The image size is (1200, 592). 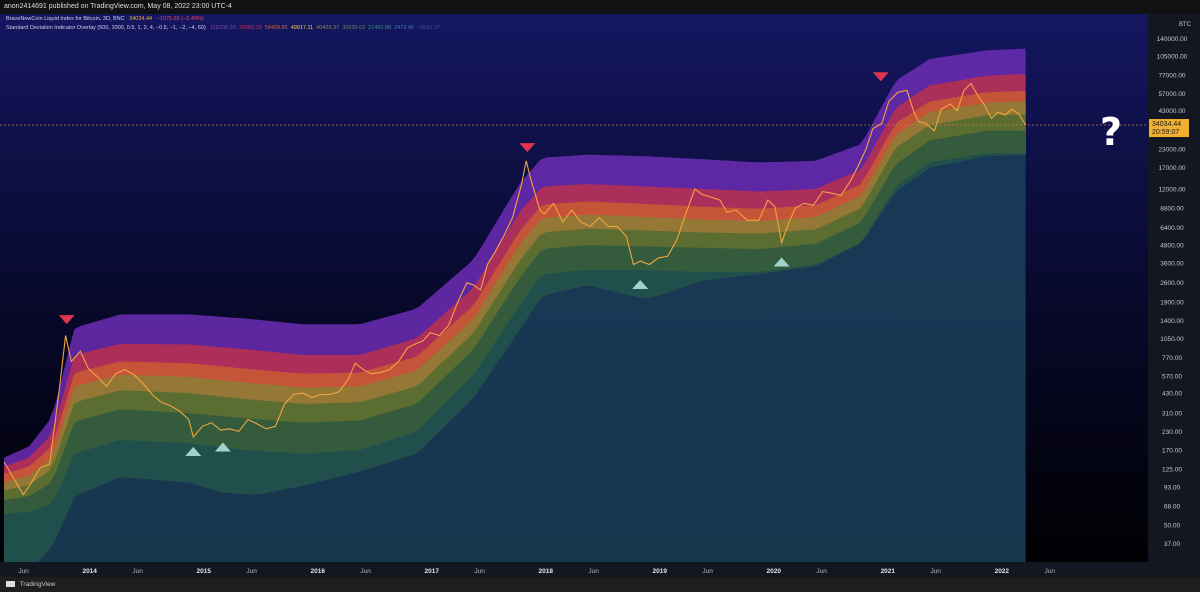 What do you see at coordinates (1172, 394) in the screenshot?
I see `y-tick-label: 430.00` at bounding box center [1172, 394].